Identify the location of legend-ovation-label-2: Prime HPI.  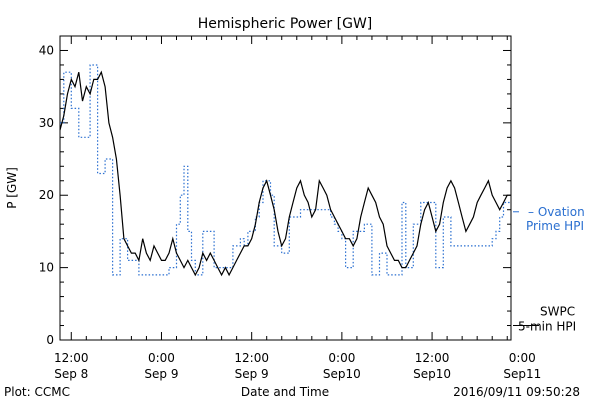
(555, 226).